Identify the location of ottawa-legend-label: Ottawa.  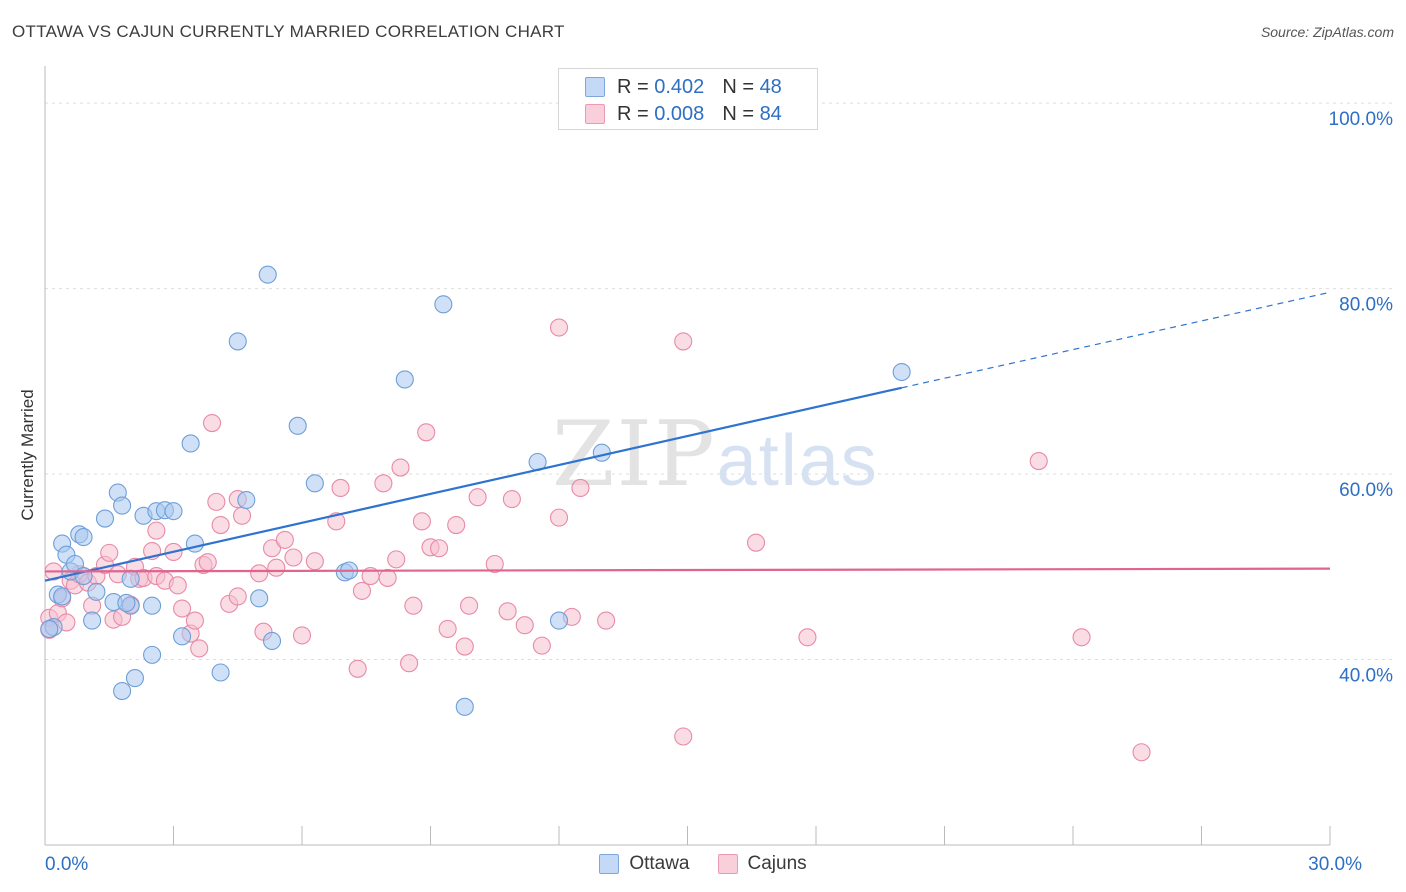
(659, 863).